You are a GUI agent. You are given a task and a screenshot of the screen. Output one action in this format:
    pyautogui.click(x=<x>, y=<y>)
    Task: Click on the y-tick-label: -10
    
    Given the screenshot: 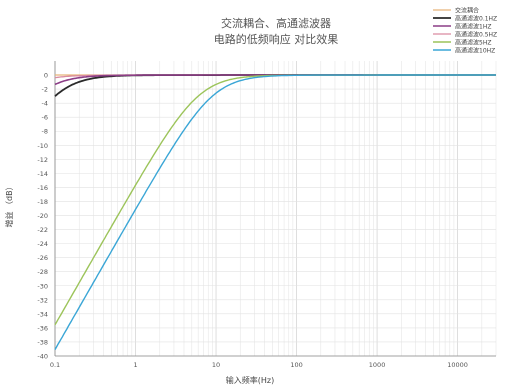 What is the action you would take?
    pyautogui.click(x=42, y=146)
    